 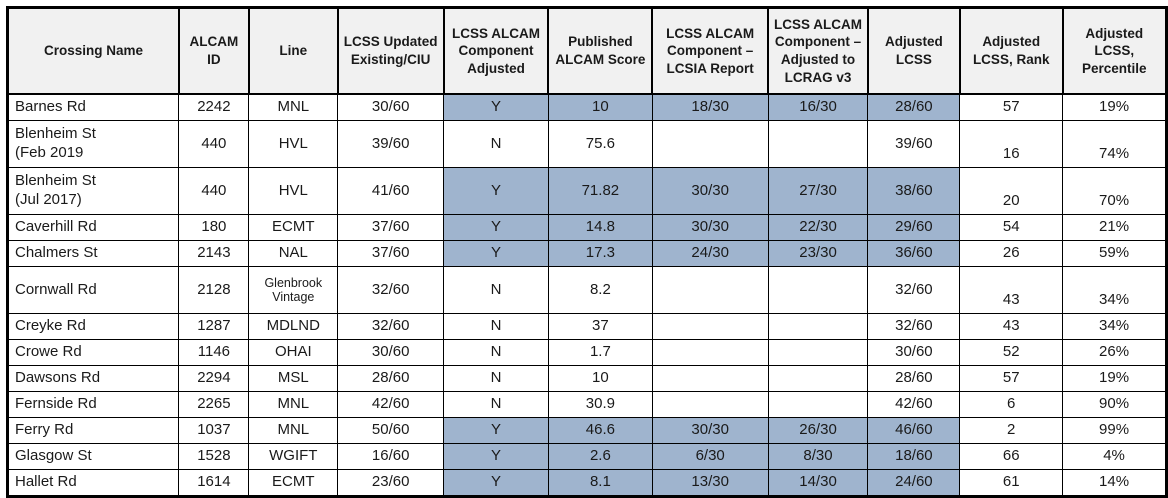 What do you see at coordinates (1114, 50) in the screenshot?
I see `column-header-percentile: Adjusted LCSS, Percentile` at bounding box center [1114, 50].